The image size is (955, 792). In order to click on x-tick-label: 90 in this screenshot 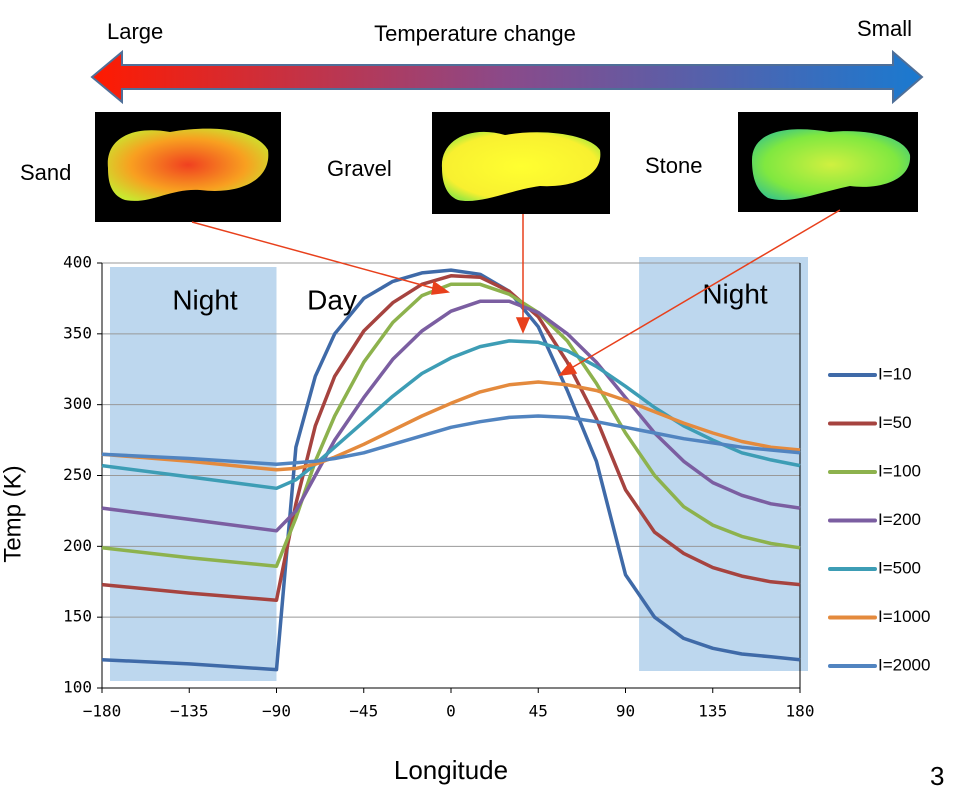, I will do `click(625, 711)`.